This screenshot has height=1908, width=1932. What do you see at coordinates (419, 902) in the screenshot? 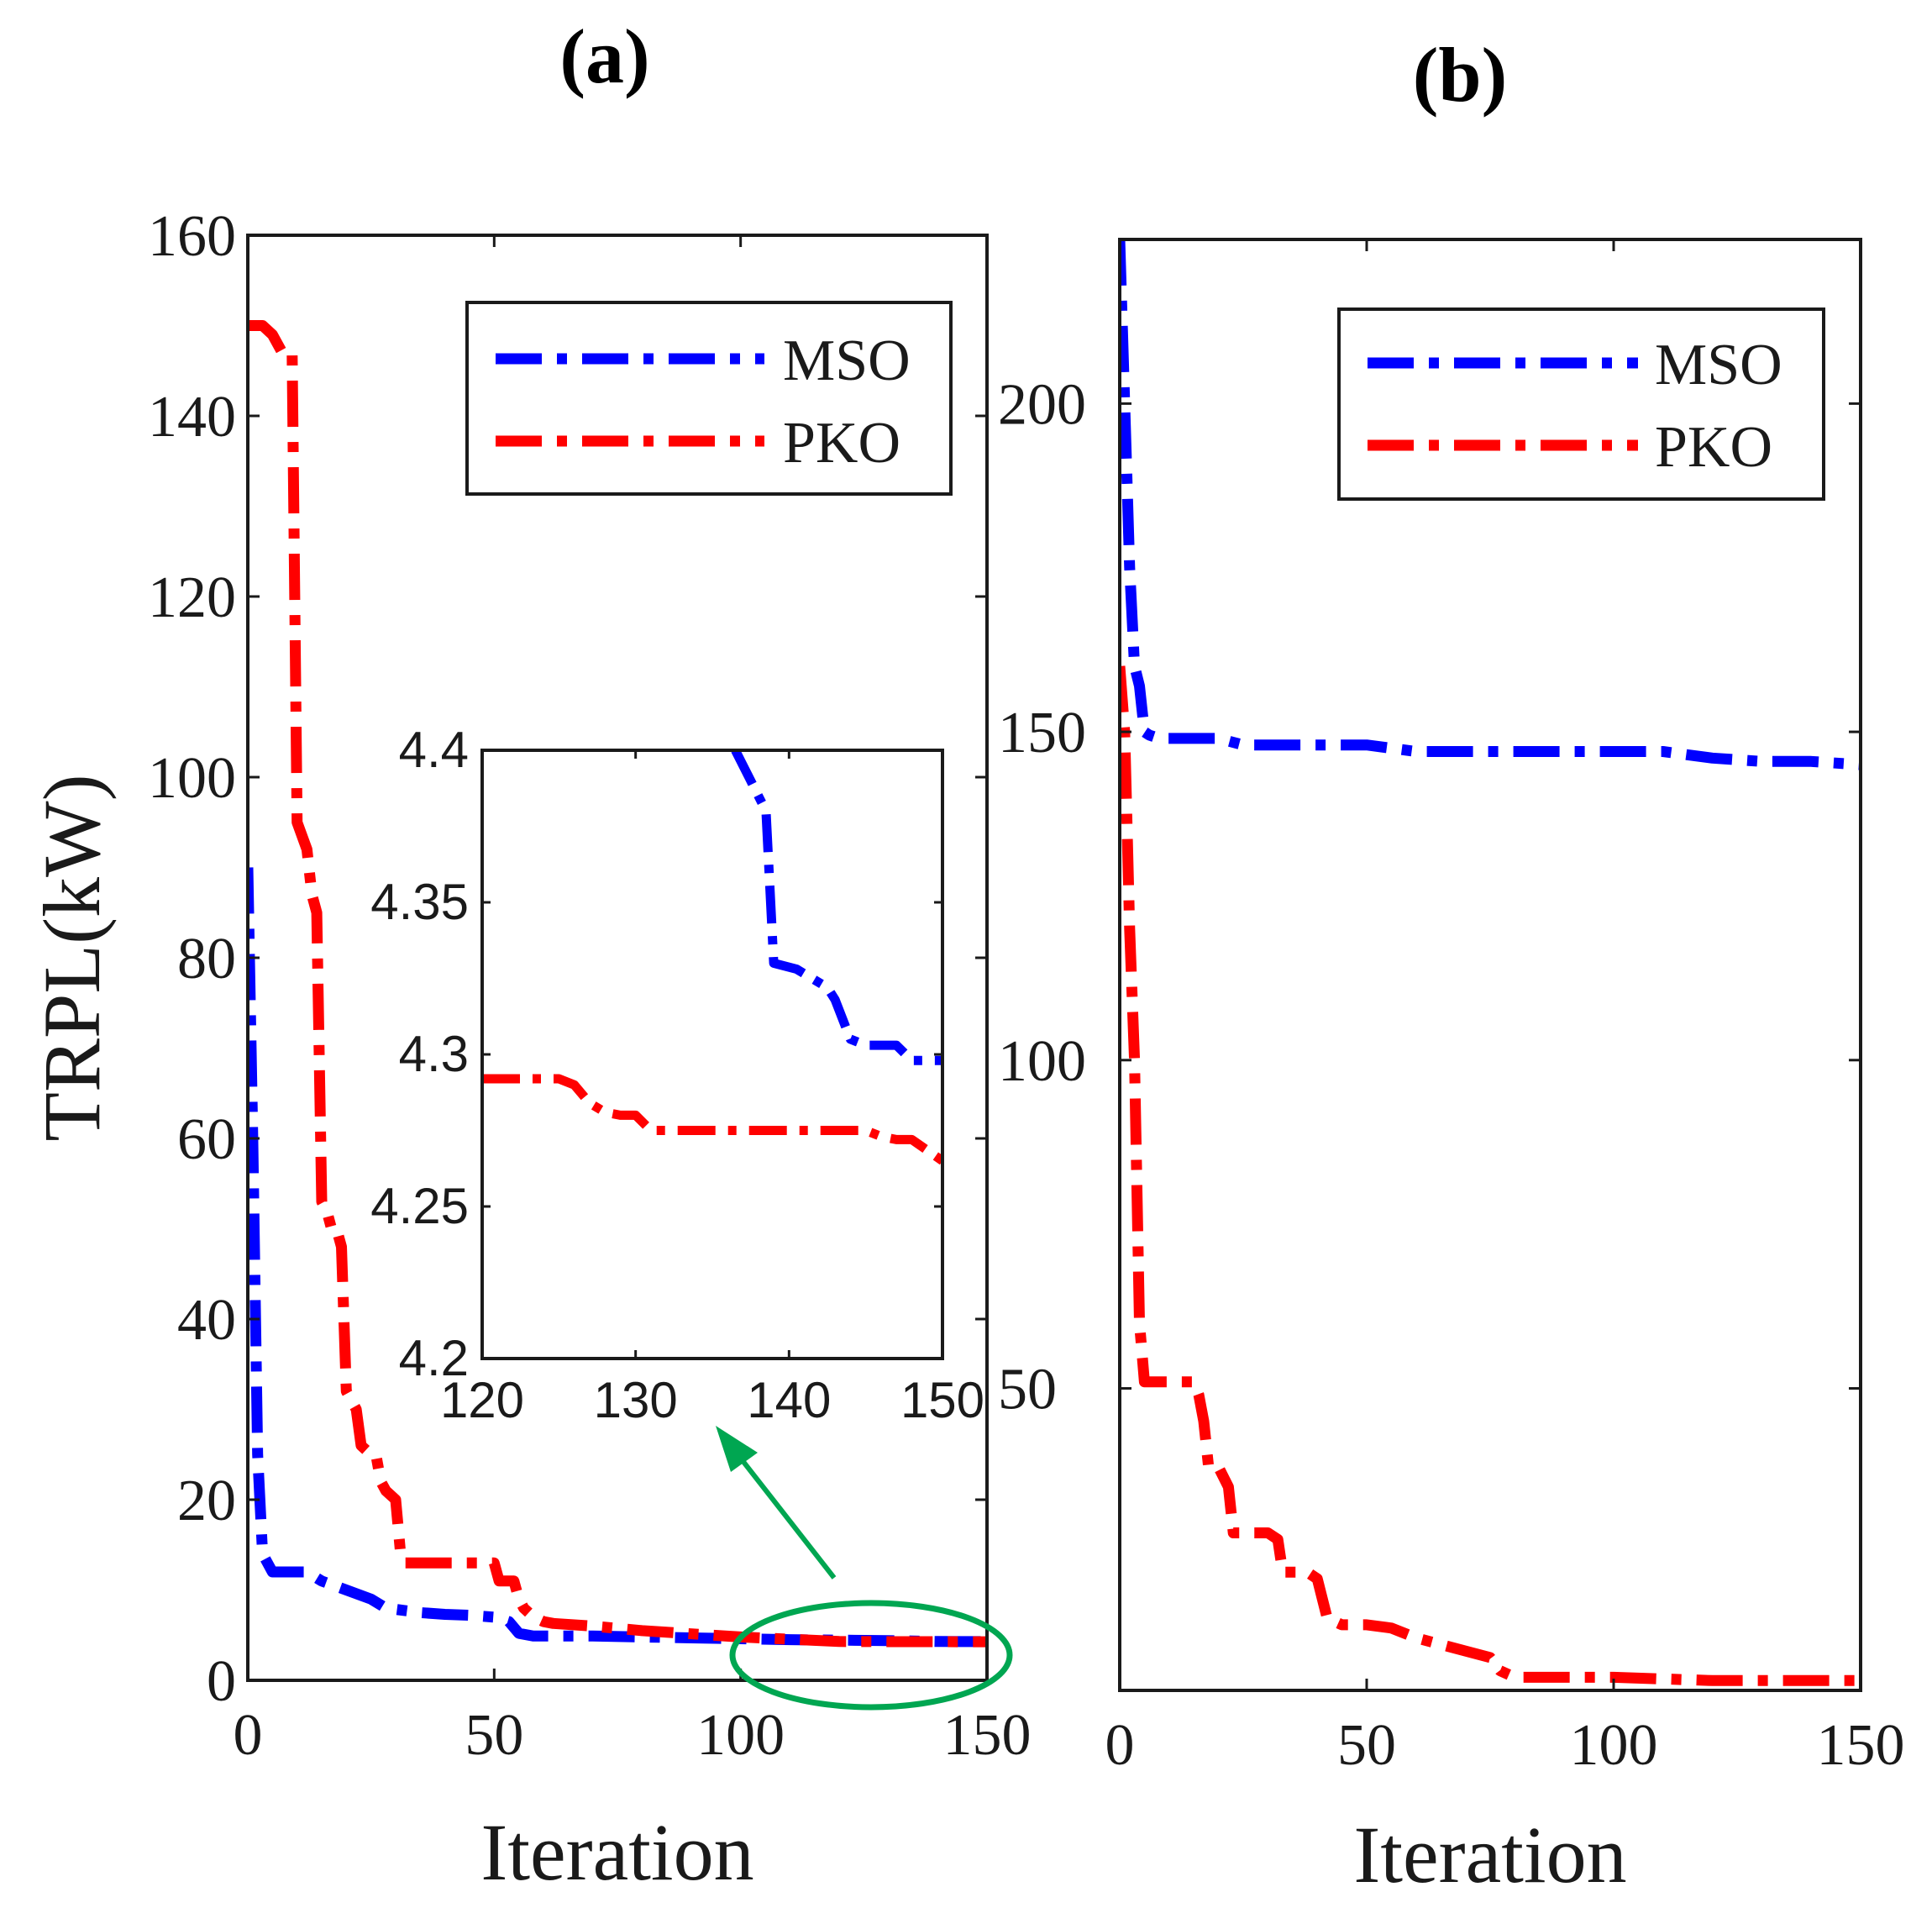
I see `inset-ytick-label: 4.35` at bounding box center [419, 902].